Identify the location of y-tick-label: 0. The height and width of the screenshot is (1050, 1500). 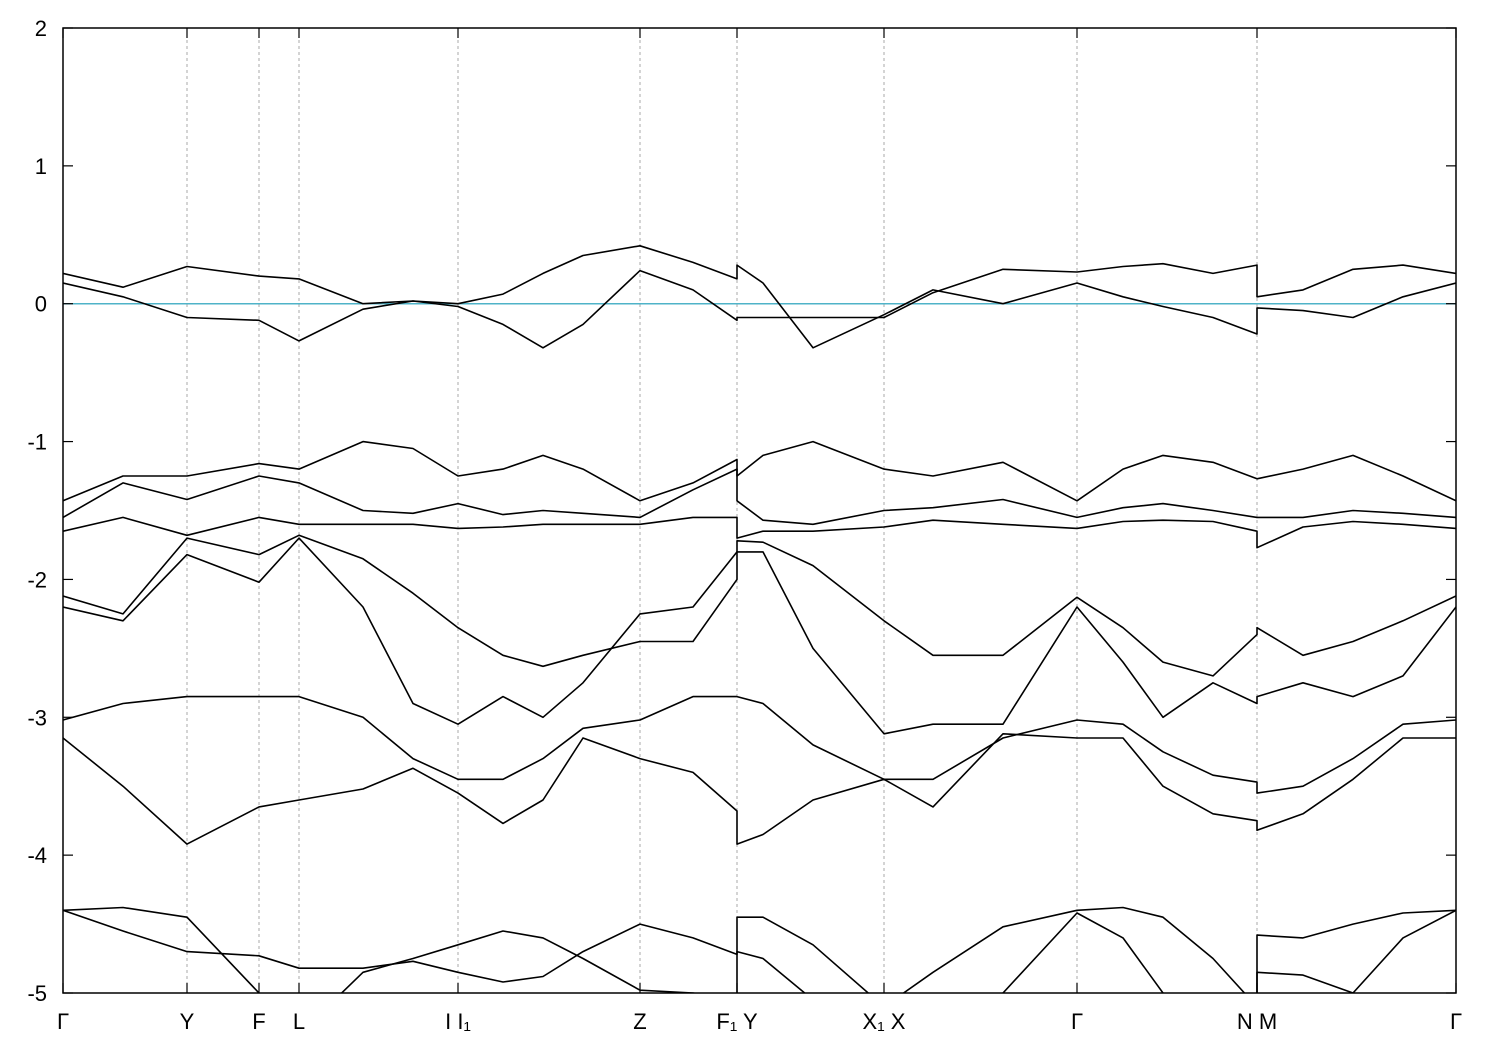
(41, 304).